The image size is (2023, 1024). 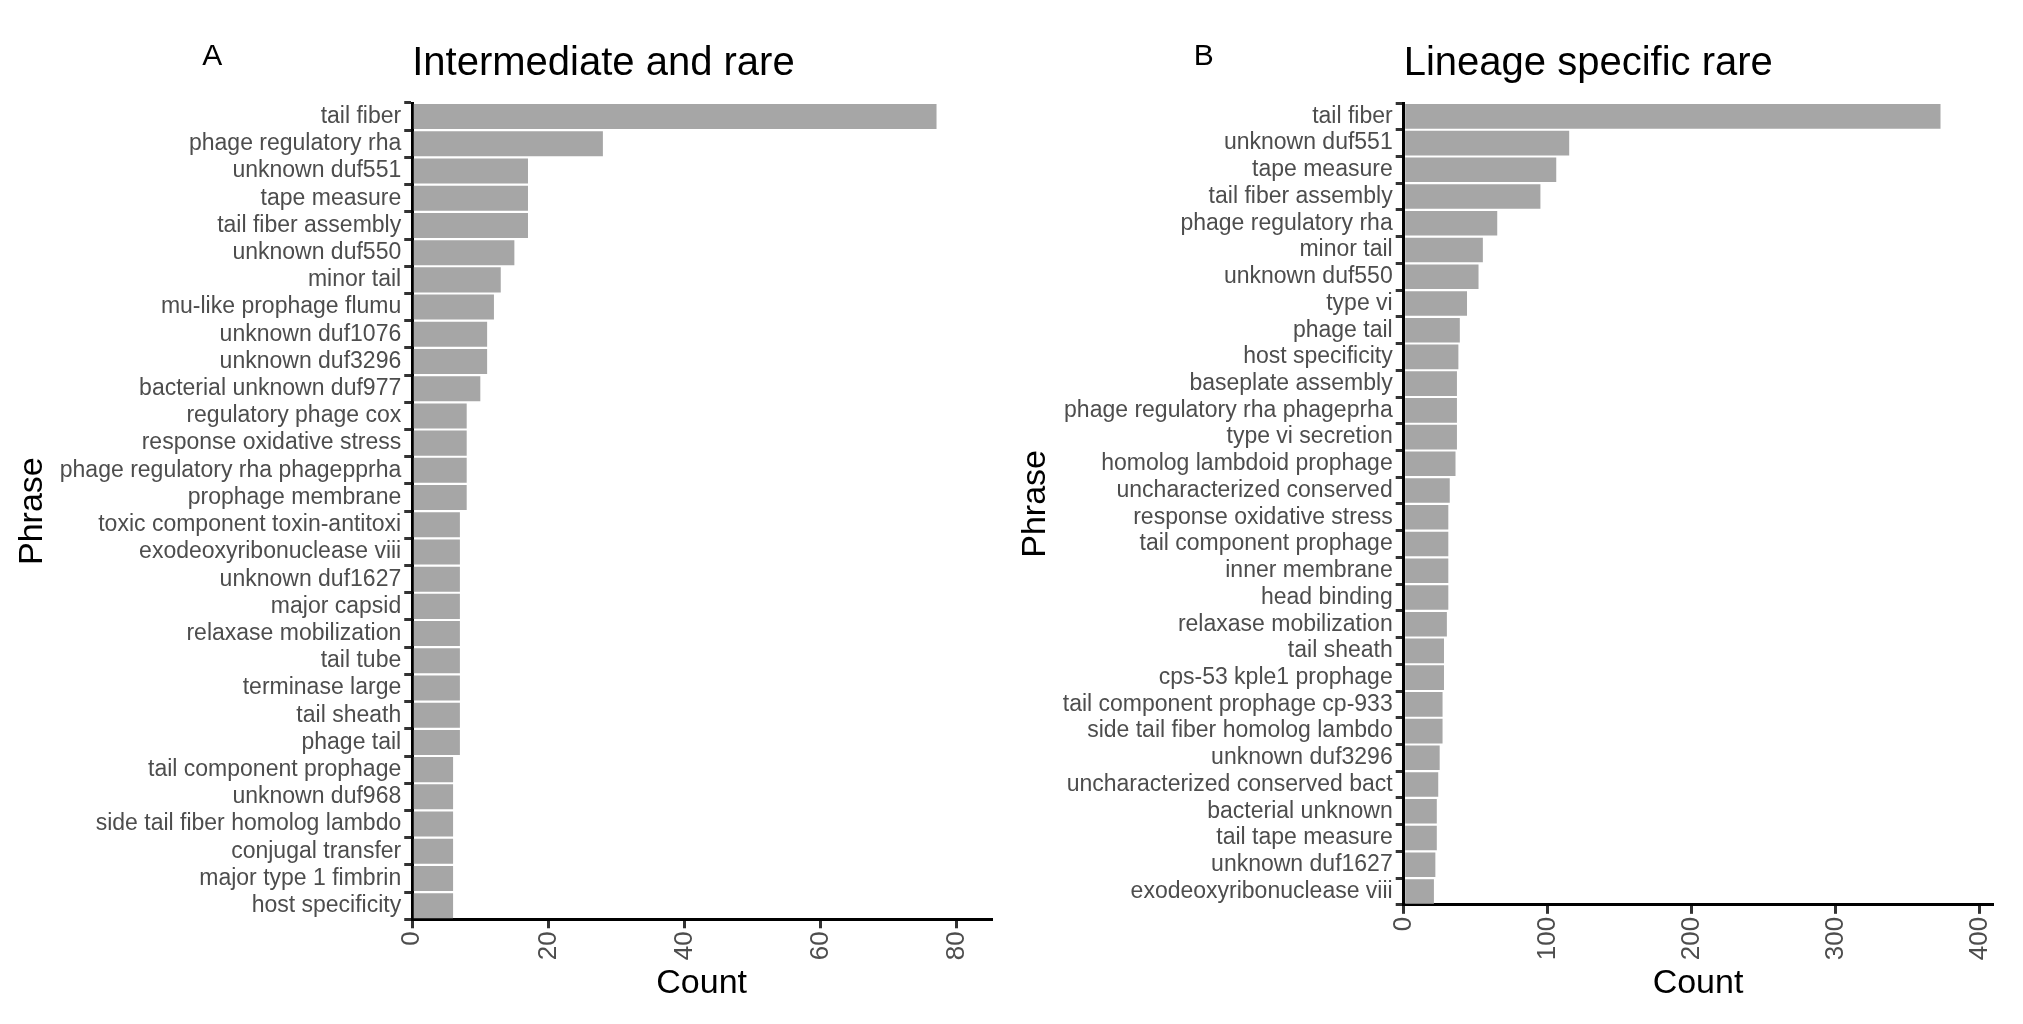 I want to click on y-tick-label: side tail fiber homolog lambdo, so click(x=1240, y=729).